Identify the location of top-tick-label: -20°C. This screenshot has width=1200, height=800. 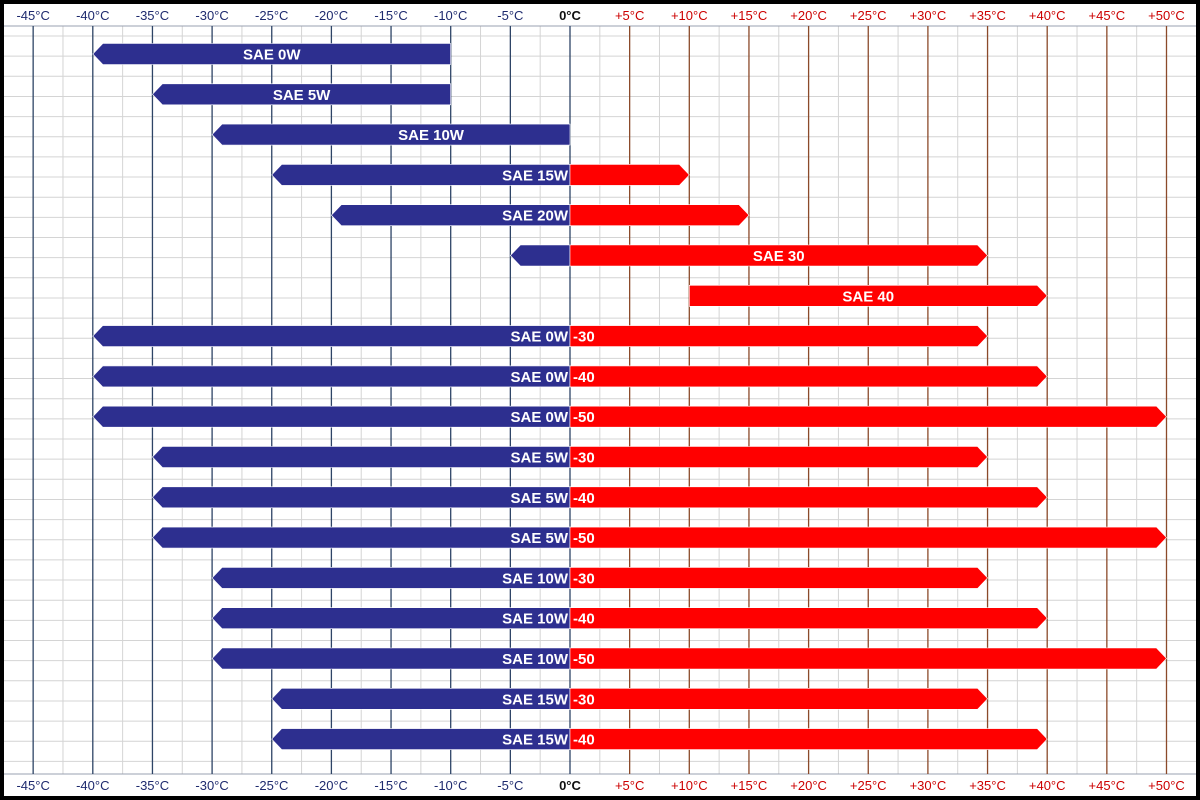
(331, 15).